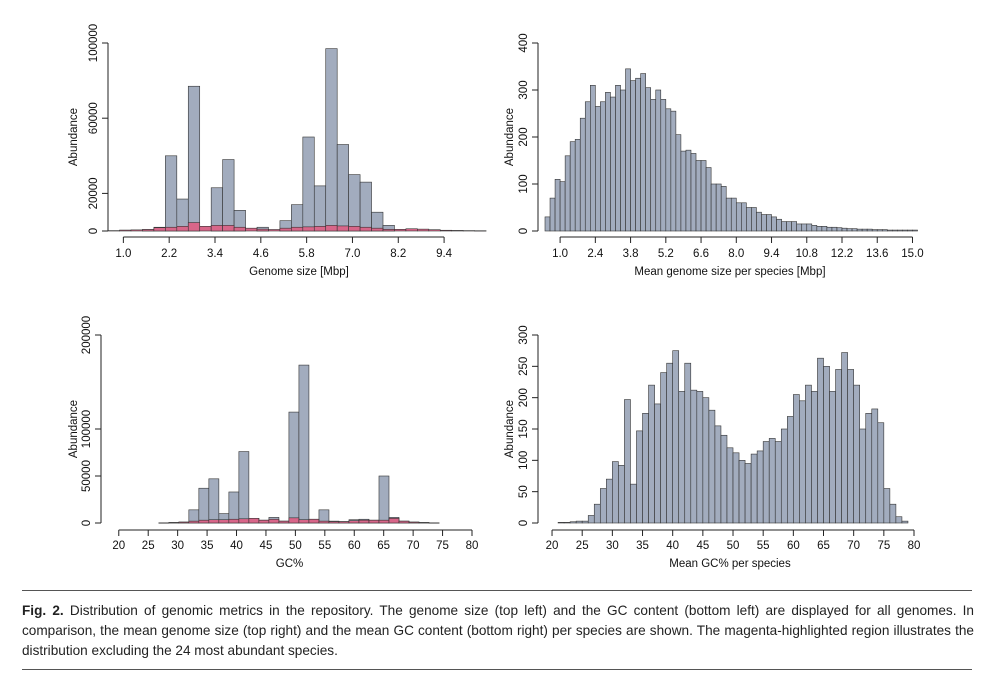 This screenshot has height=686, width=1000. Describe the element at coordinates (497, 669) in the screenshot. I see `caption-bottom-rule` at that location.